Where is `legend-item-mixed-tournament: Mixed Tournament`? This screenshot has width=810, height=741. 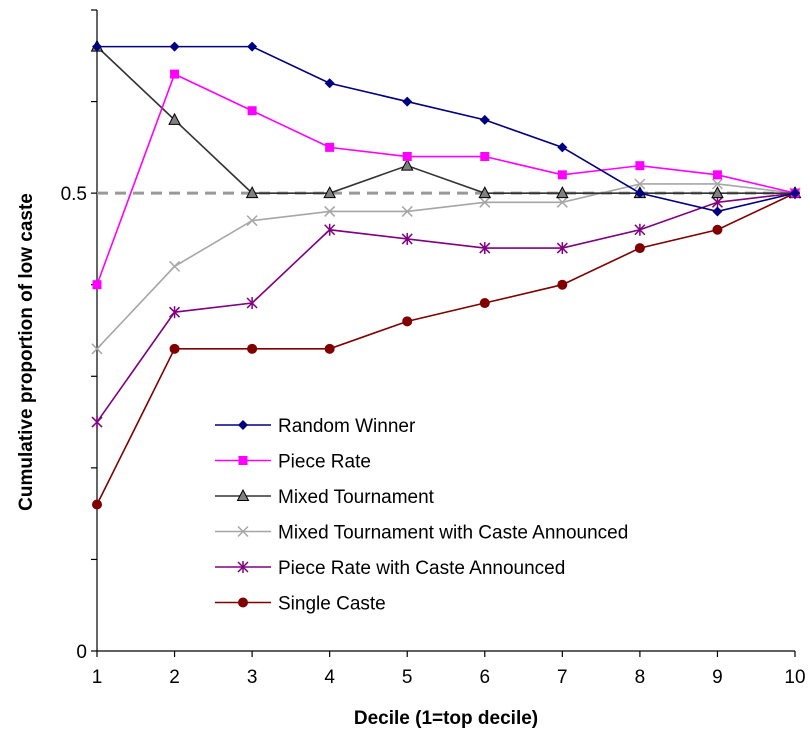 legend-item-mixed-tournament: Mixed Tournament is located at coordinates (325, 497).